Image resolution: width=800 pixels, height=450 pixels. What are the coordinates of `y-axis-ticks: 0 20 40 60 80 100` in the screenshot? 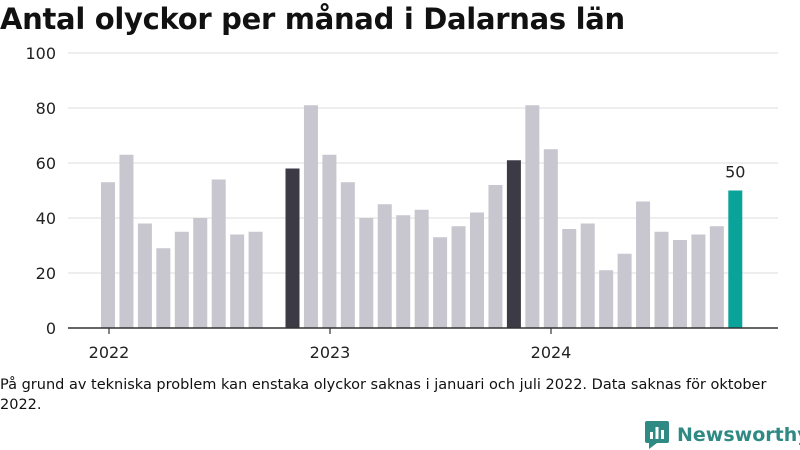 It's located at (40, 191).